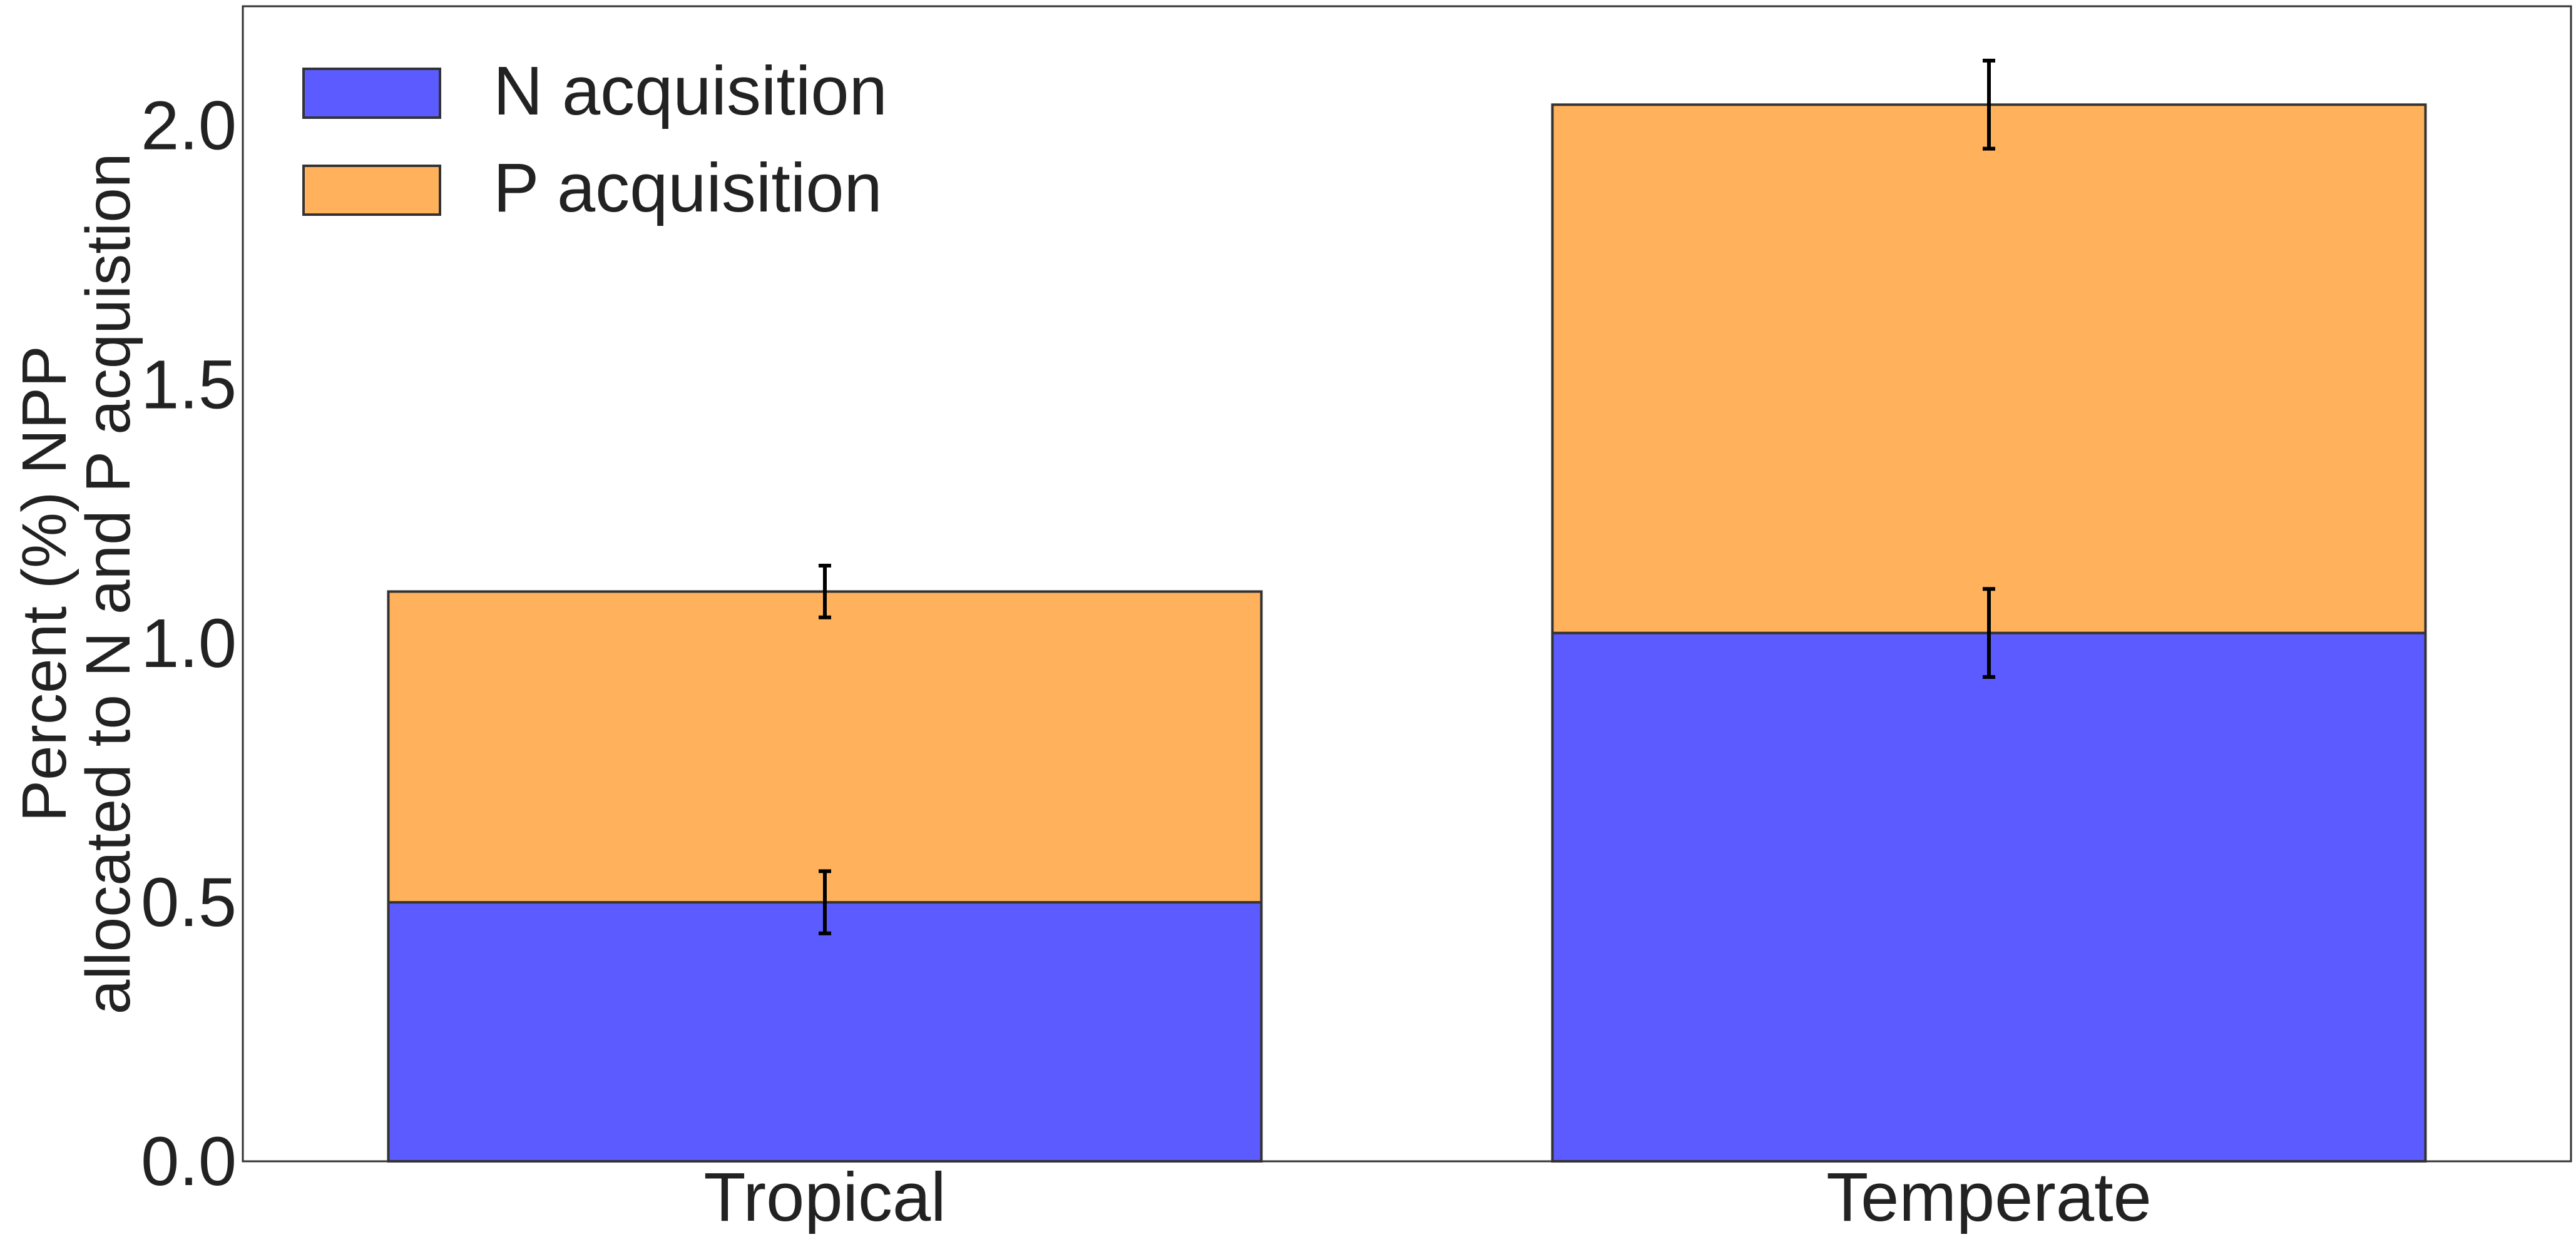 The height and width of the screenshot is (1237, 2576). Describe the element at coordinates (688, 188) in the screenshot. I see `legend-label-1: P acquisition` at that location.